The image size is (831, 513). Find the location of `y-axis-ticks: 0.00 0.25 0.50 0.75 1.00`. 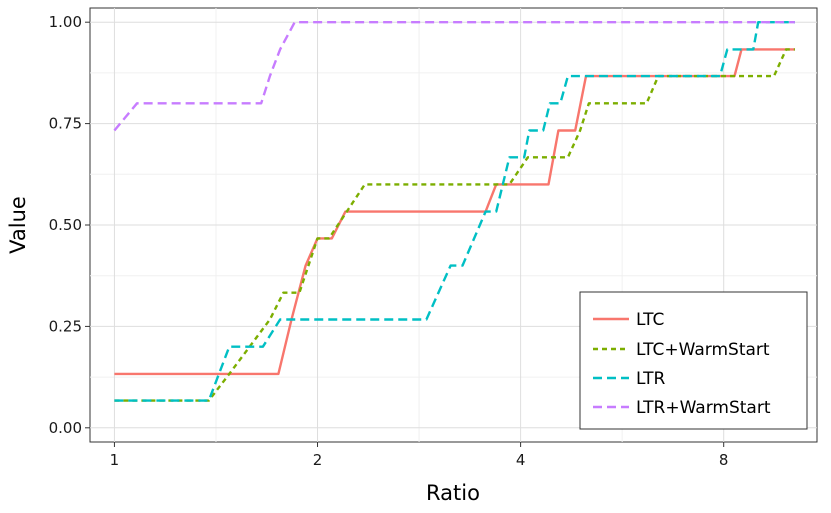

y-axis-ticks: 0.00 0.25 0.50 0.75 1.00 is located at coordinates (69, 225).